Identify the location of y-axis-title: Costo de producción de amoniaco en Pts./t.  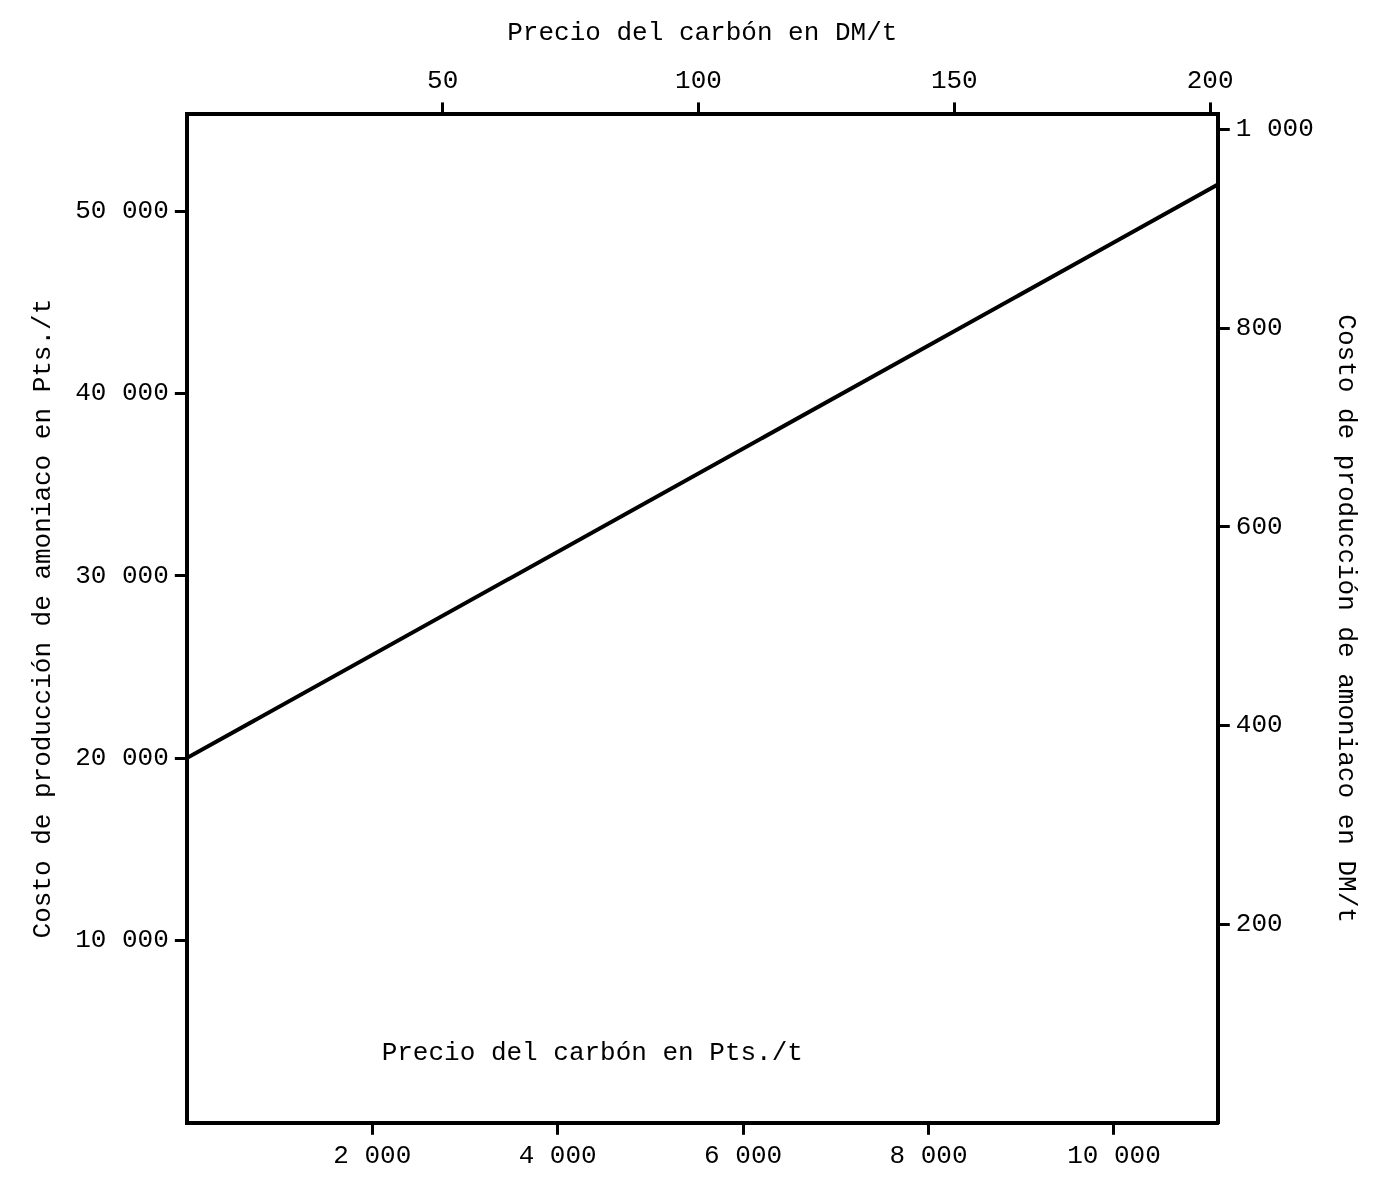
(43, 618).